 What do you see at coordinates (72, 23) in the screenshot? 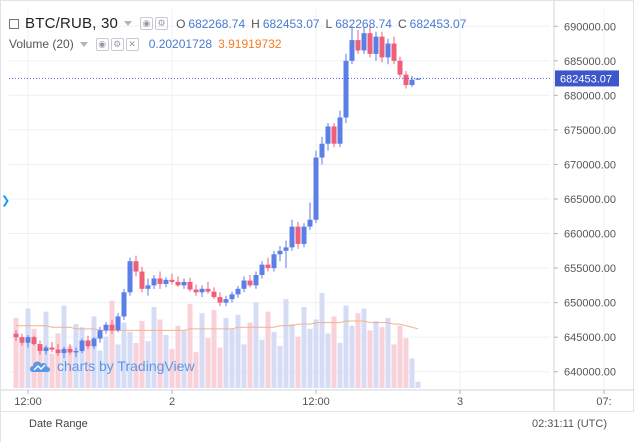
I see `symbol-title: BTC/RUB, 30` at bounding box center [72, 23].